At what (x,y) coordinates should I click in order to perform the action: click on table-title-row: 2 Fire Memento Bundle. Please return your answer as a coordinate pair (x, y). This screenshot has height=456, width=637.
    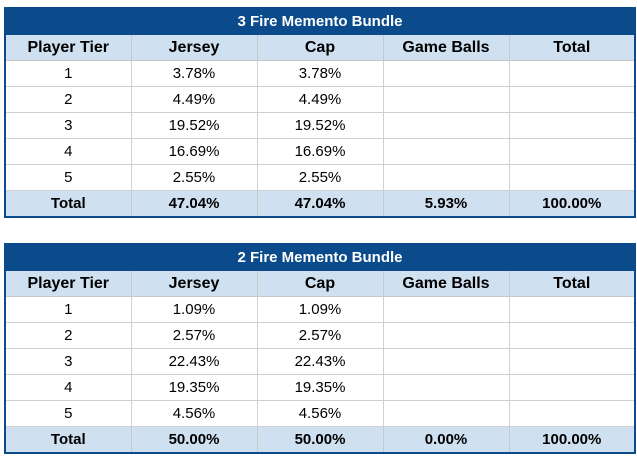
    Looking at the image, I should click on (320, 257).